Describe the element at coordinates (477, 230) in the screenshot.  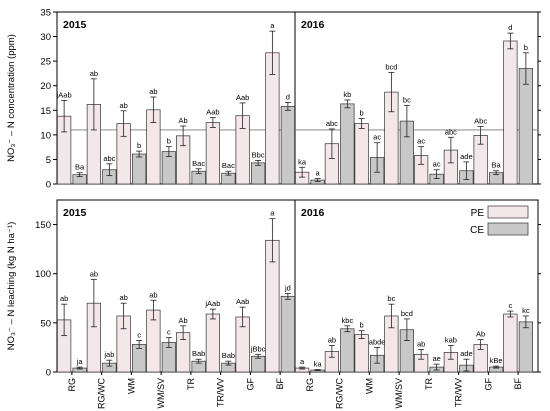
I see `legend-label: CE` at that location.